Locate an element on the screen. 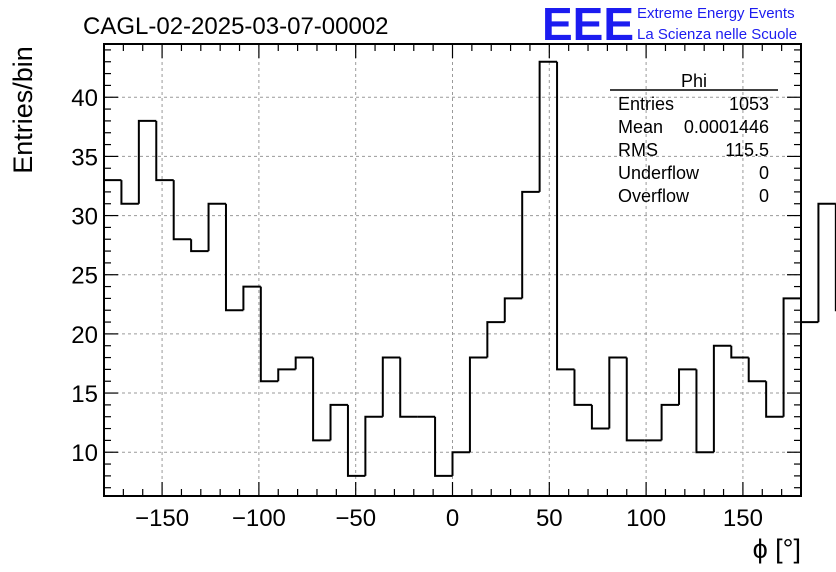 The height and width of the screenshot is (572, 836). stats-label: Overflow is located at coordinates (654, 196).